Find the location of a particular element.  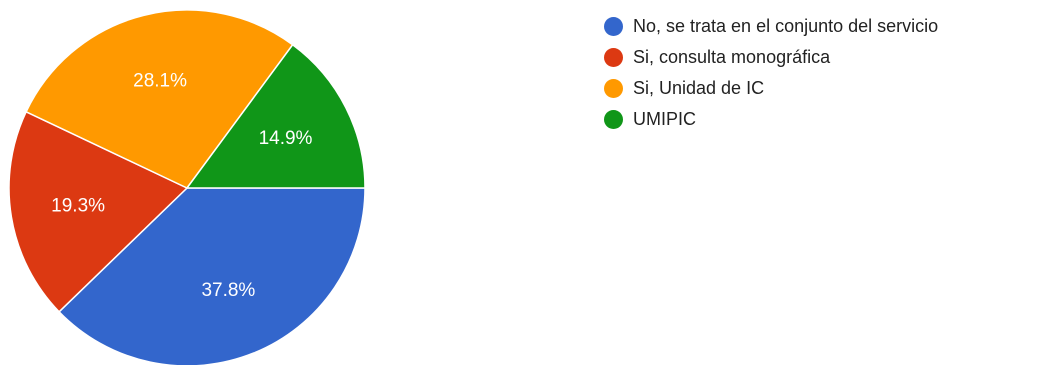

slice-value-label-3: 14.9% is located at coordinates (286, 138).